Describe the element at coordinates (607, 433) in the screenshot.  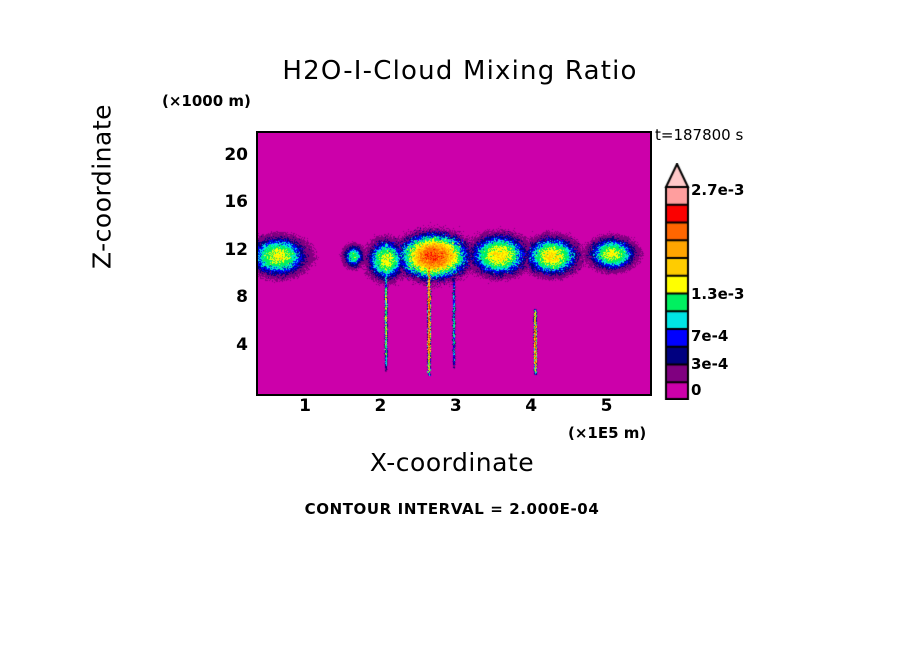
I see `x-axis-unit-label: (×1E5 m)` at that location.